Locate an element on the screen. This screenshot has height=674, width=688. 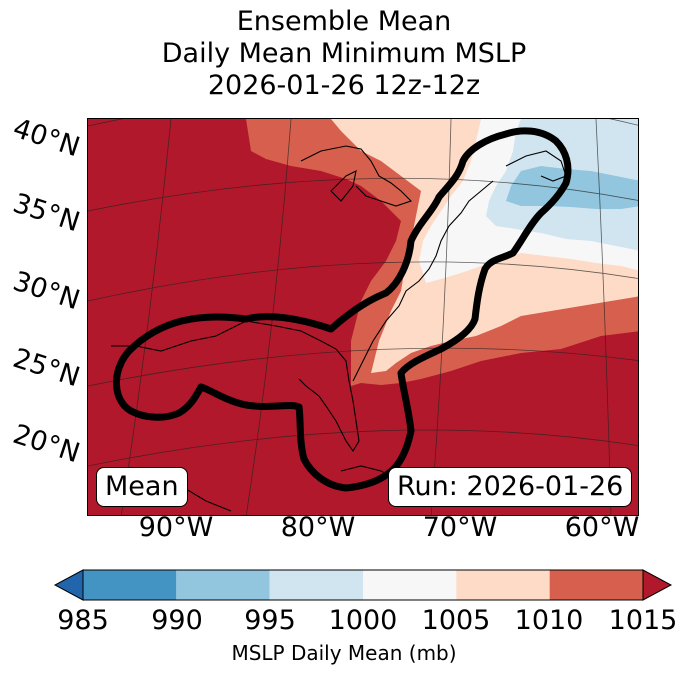
lon-label-90w: 90°W is located at coordinates (176, 527).